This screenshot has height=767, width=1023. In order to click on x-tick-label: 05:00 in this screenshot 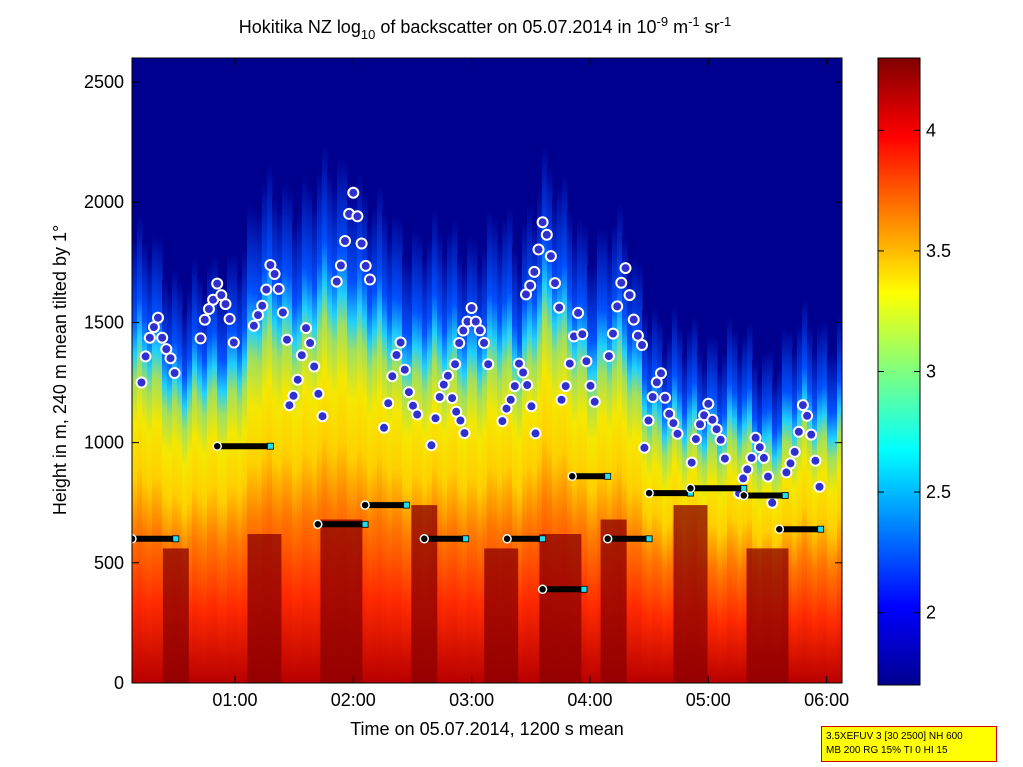, I will do `click(708, 700)`.